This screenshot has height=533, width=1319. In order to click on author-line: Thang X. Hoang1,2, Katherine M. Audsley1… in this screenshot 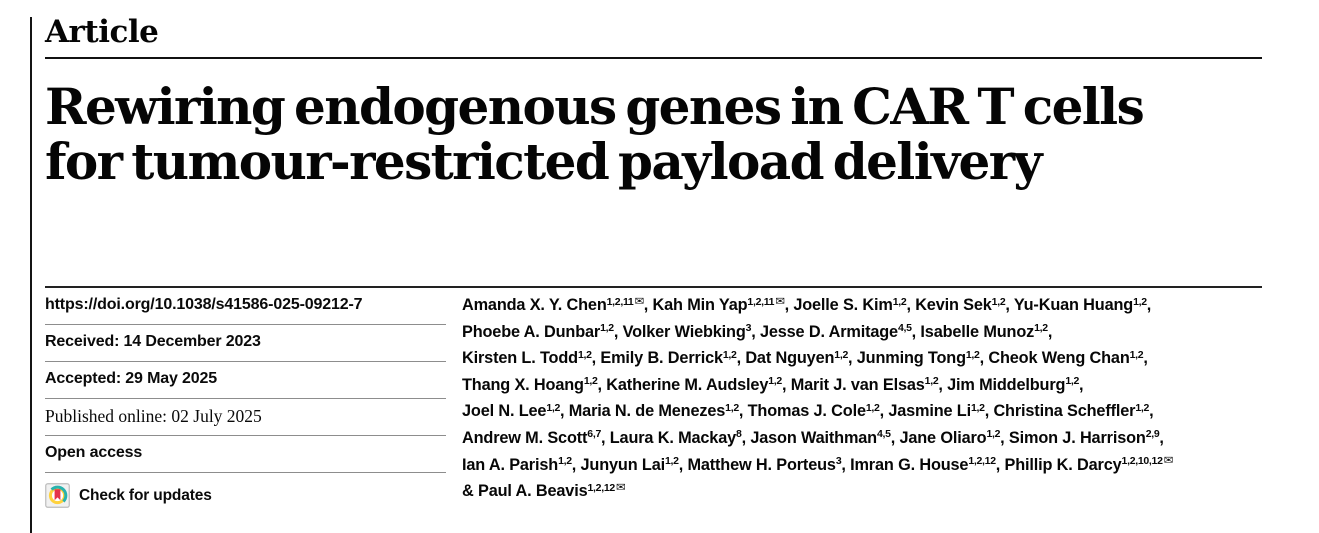, I will do `click(773, 384)`.